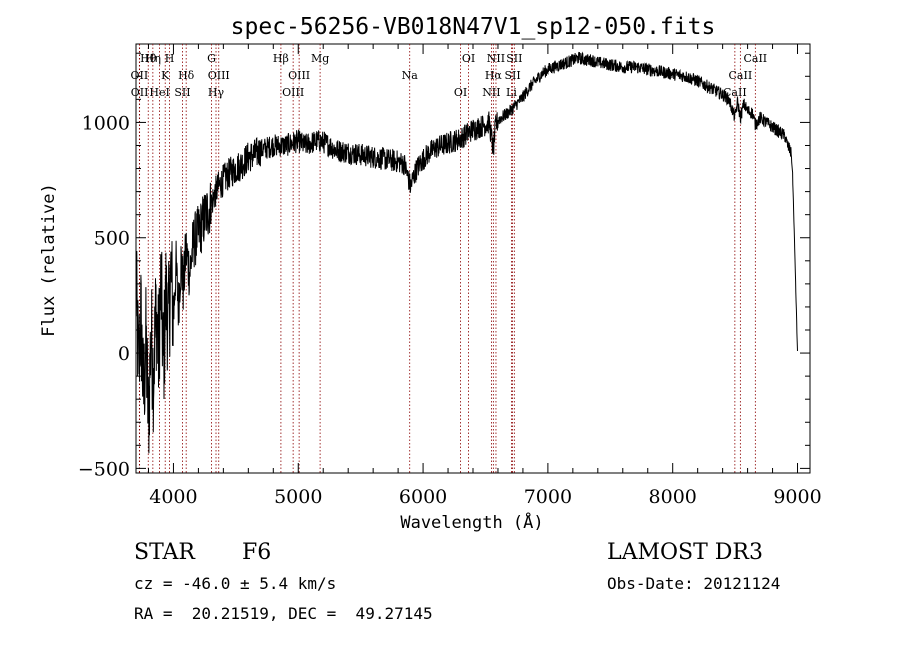 Image resolution: width=900 pixels, height=649 pixels. Describe the element at coordinates (257, 552) in the screenshot. I see `object-subclass: F6` at that location.